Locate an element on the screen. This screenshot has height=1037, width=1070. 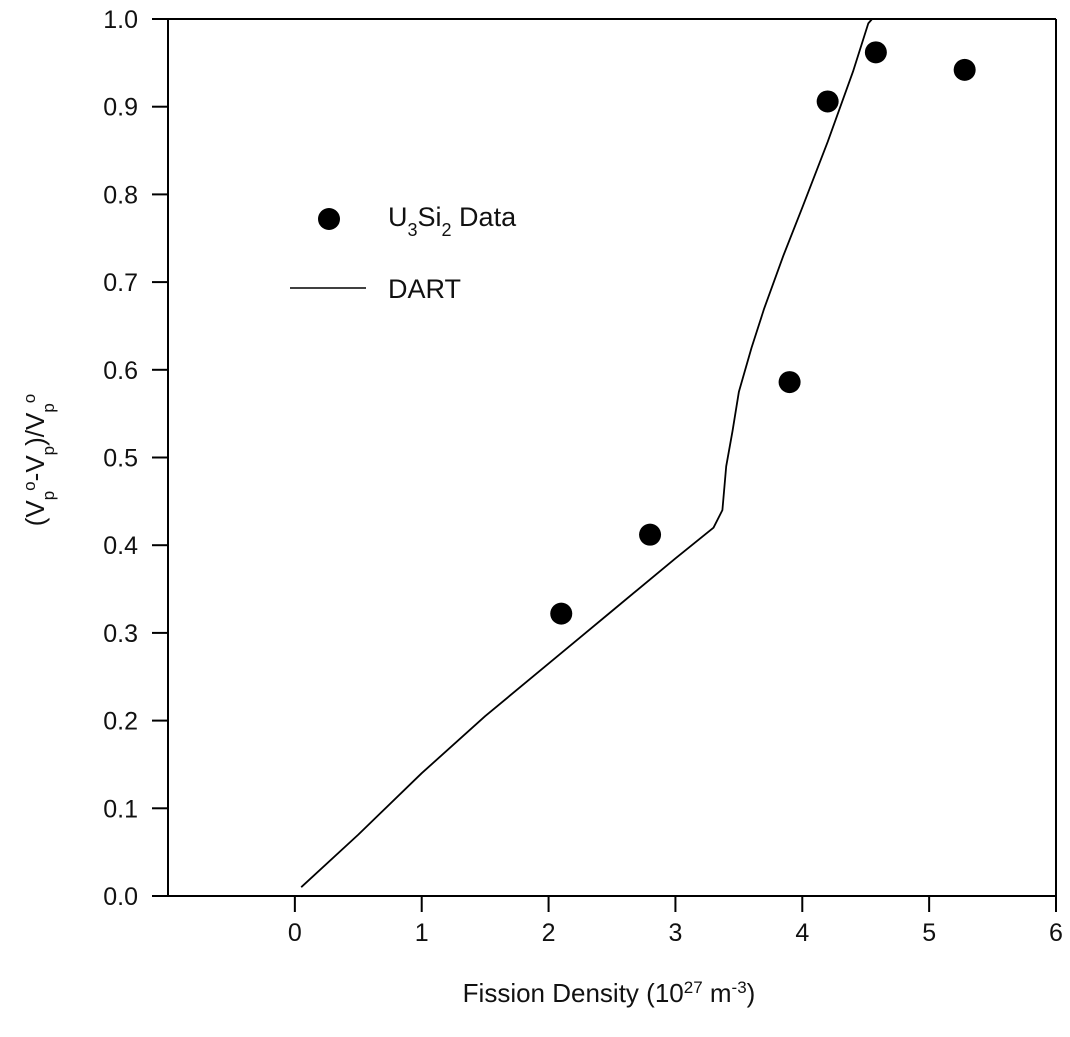
legend-marker-data is located at coordinates (329, 219).